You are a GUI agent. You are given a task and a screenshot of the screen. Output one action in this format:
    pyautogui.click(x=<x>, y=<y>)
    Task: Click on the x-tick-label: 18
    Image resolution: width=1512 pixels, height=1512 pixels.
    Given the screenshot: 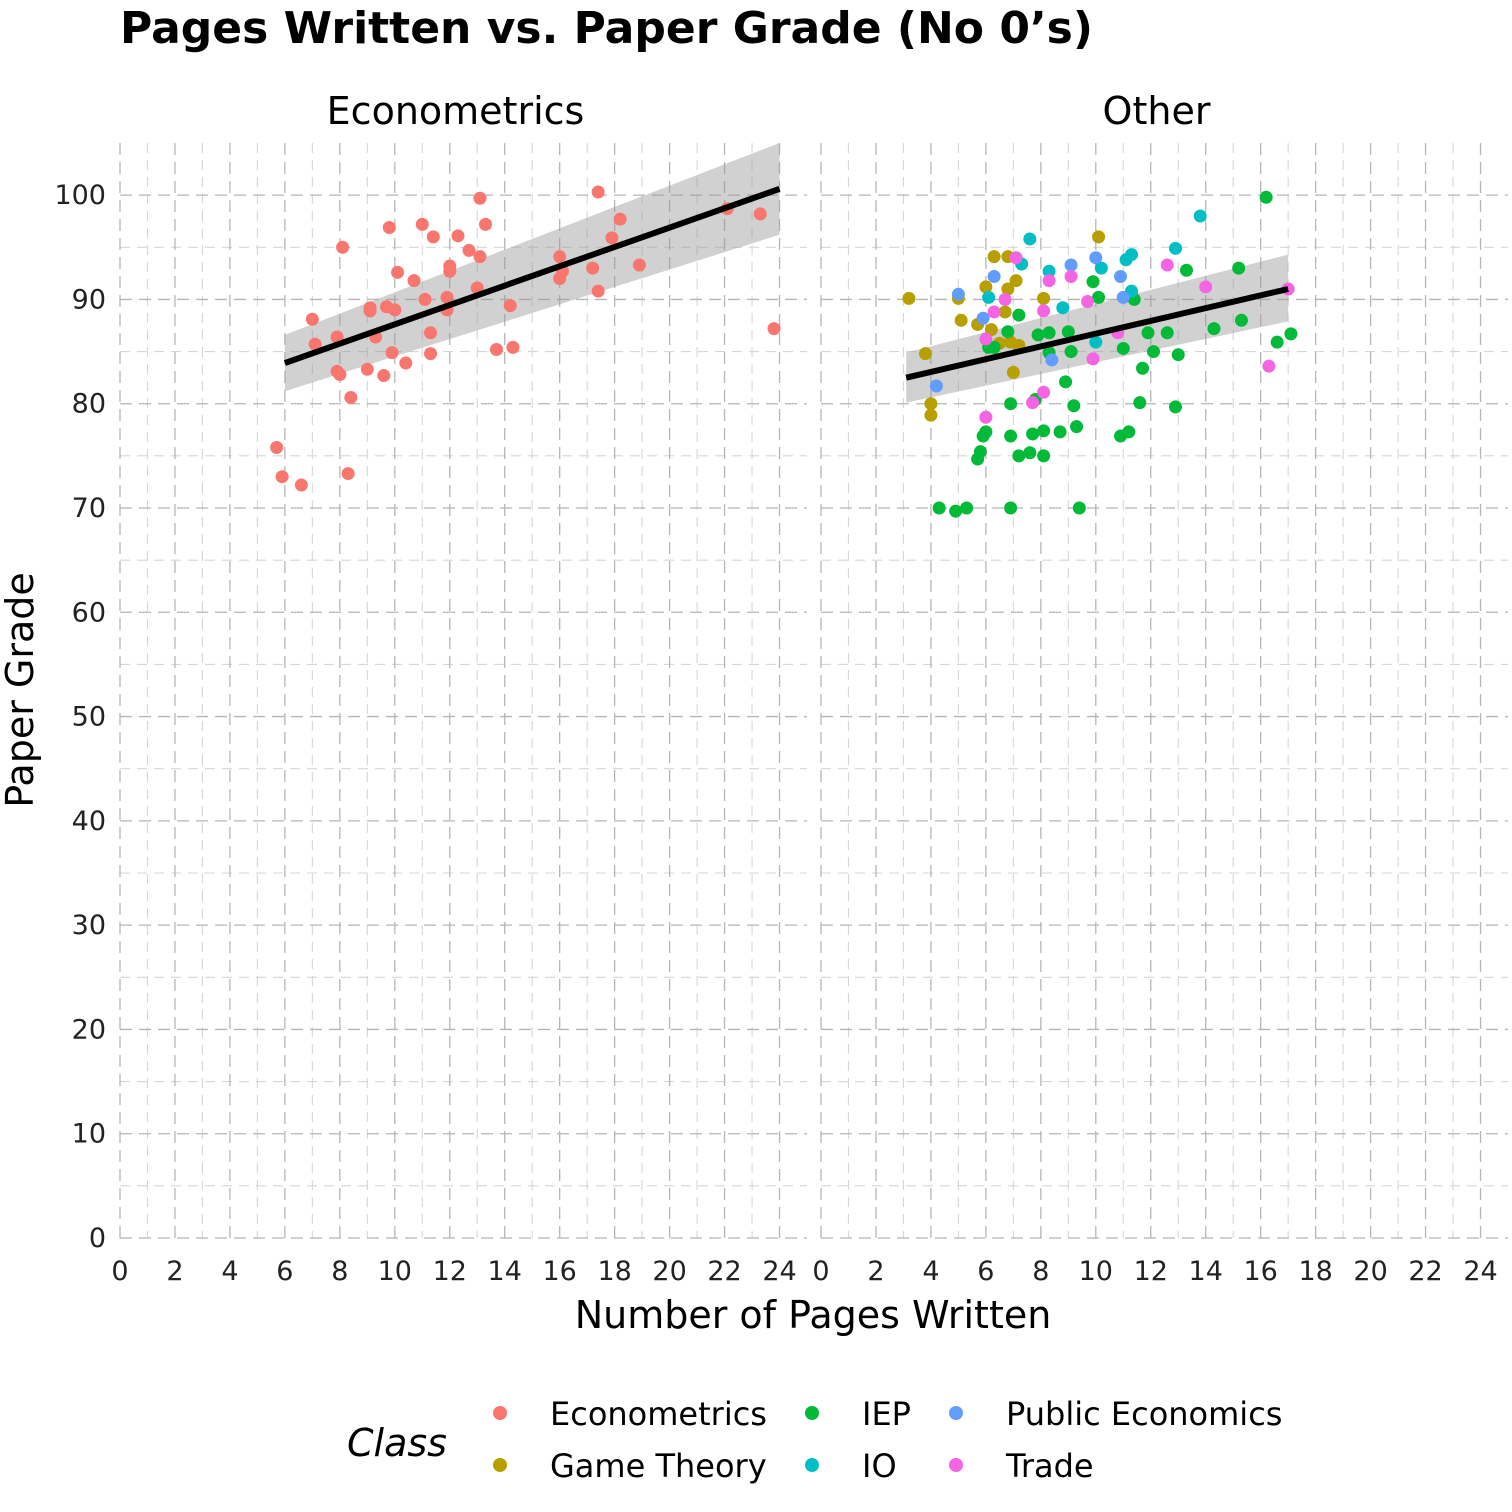 What is the action you would take?
    pyautogui.click(x=1315, y=1271)
    